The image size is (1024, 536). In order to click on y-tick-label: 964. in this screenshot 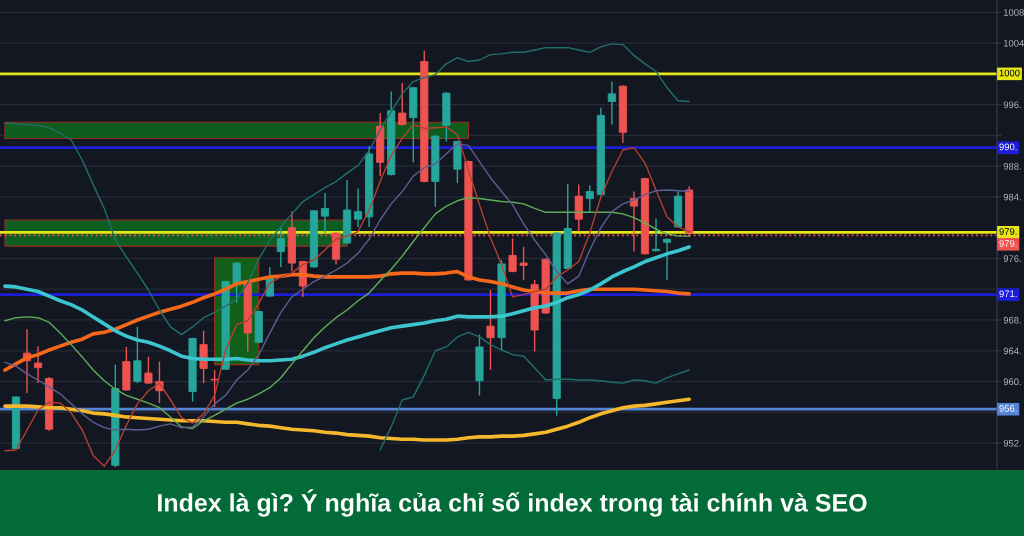, I will do `click(1012, 351)`.